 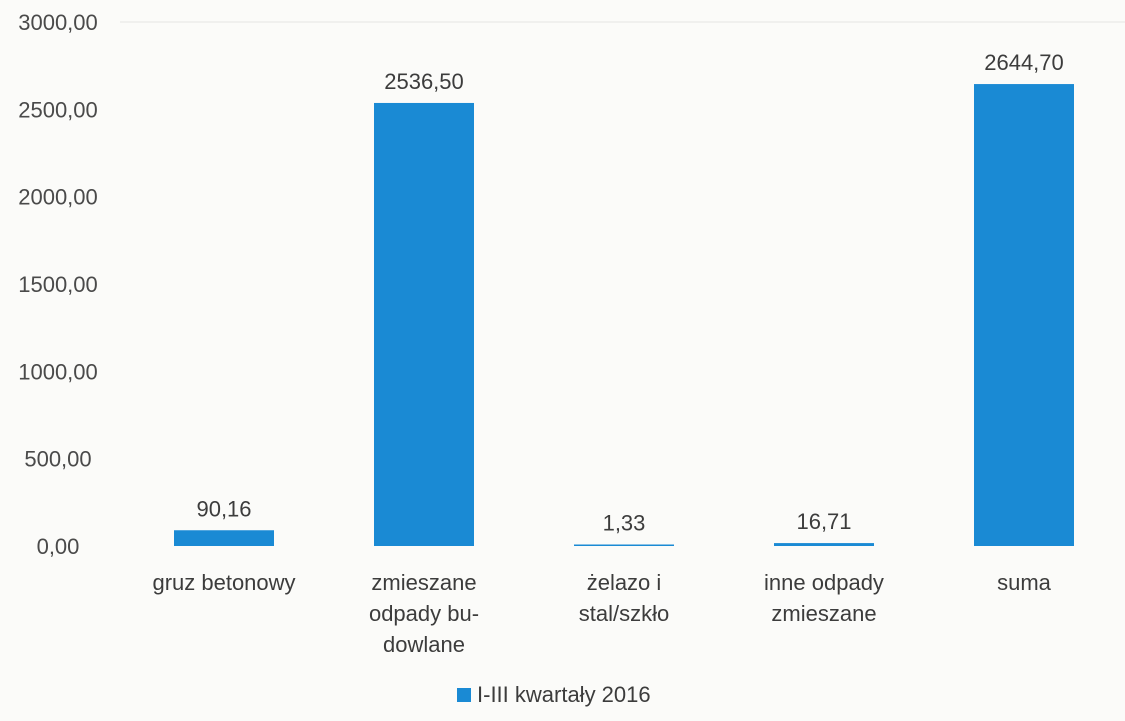 What do you see at coordinates (624, 598) in the screenshot?
I see `category-label: żelazo i stal/szkło` at bounding box center [624, 598].